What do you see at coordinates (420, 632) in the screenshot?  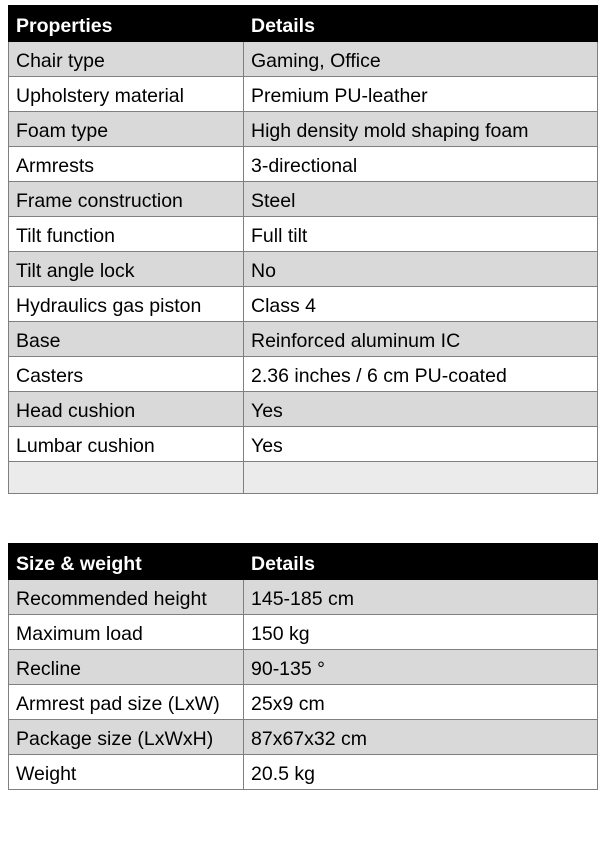 I see `detail-cell: 150 kg` at bounding box center [420, 632].